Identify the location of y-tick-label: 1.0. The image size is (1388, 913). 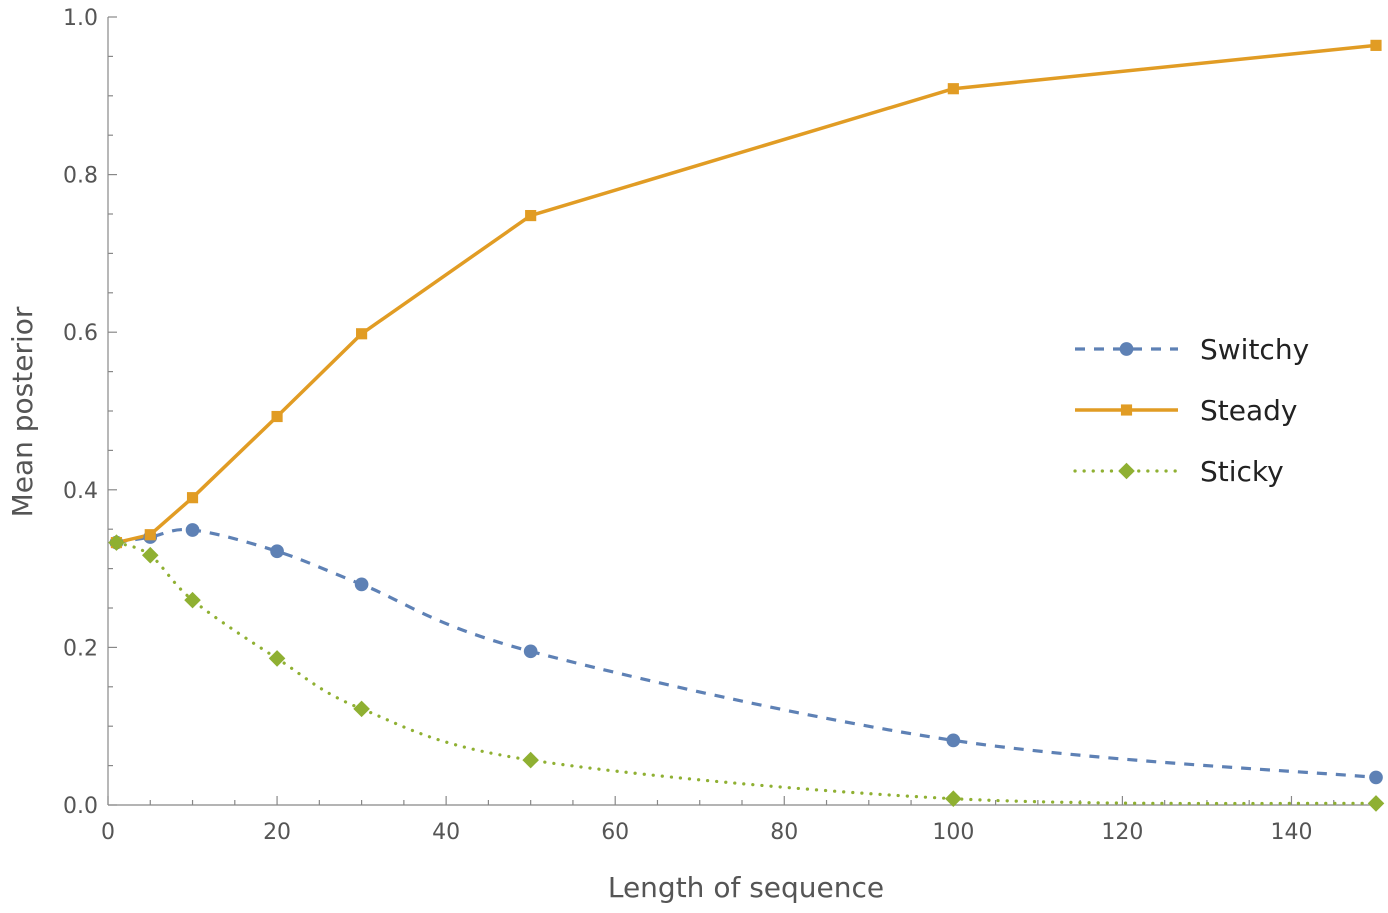
(80, 18).